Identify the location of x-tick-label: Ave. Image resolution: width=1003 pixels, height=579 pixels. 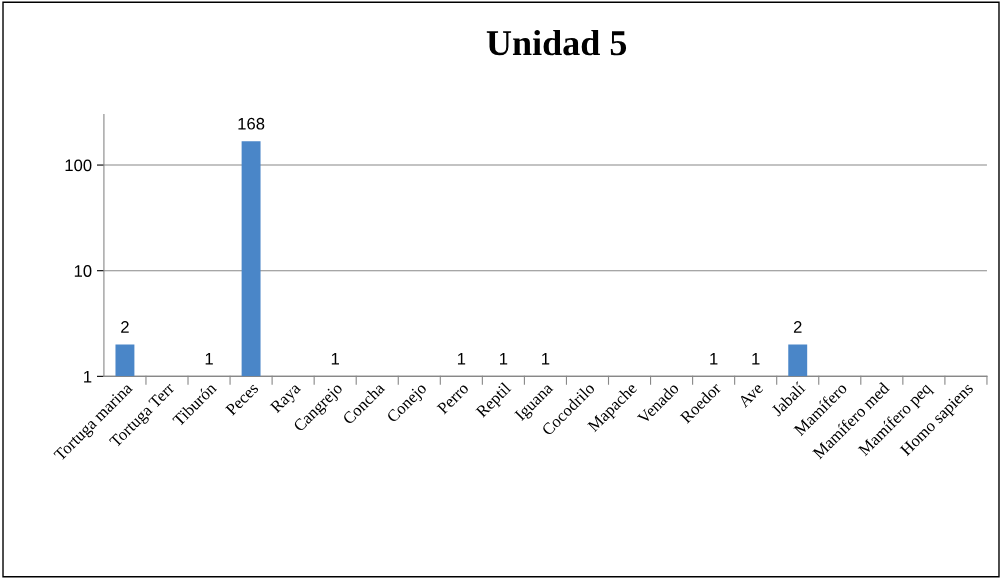
(750, 395).